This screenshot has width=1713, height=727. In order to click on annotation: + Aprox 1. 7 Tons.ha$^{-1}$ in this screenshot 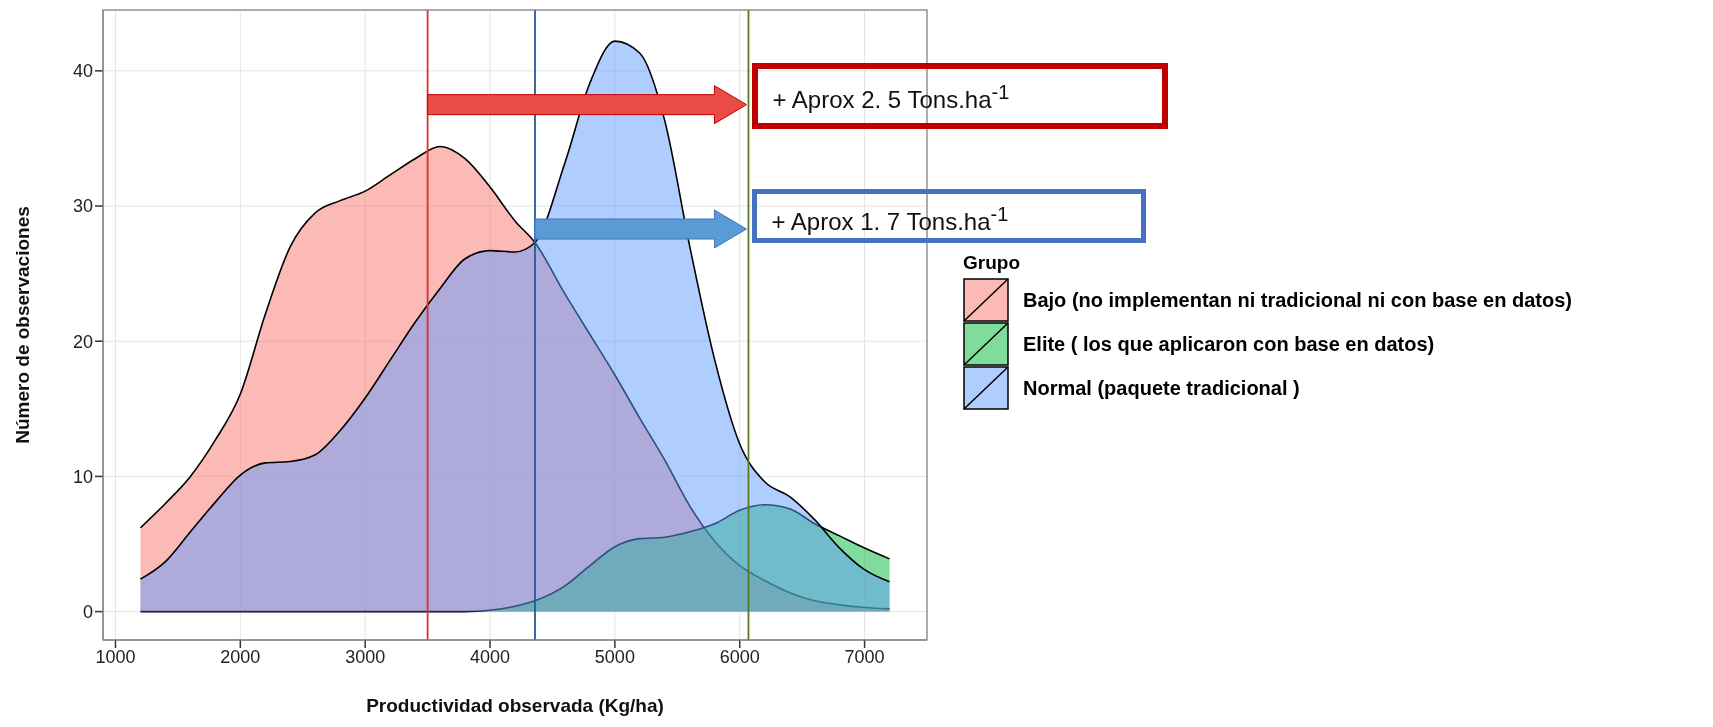, I will do `click(949, 216)`.